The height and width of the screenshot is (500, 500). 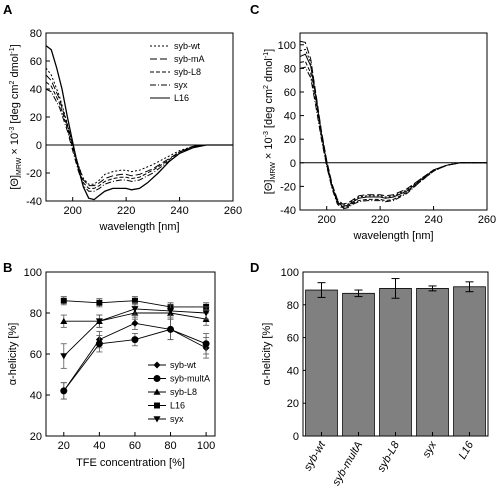 What do you see at coordinates (34, 174) in the screenshot?
I see `y-tick-label: -20` at bounding box center [34, 174].